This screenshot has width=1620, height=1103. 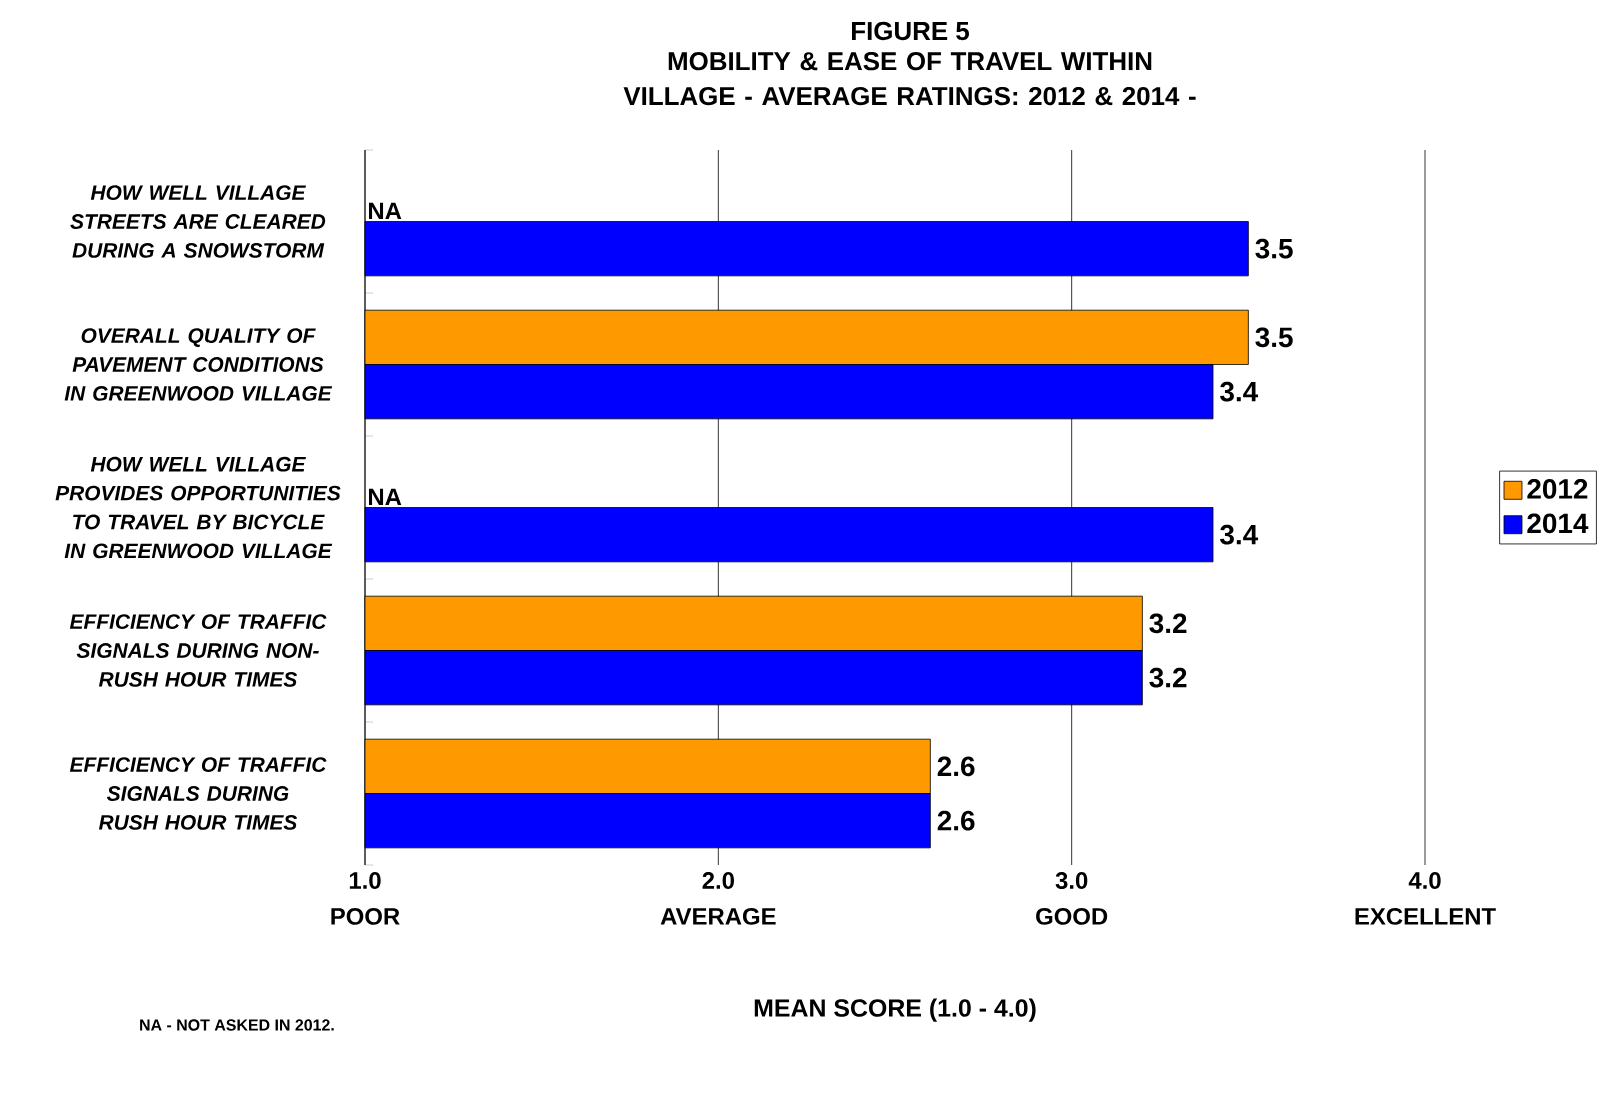 I want to click on y-tick-label: EFFICIENCY OF TRAFFIC SIGNALS DURING NON-RUSH HOUR TIMES, so click(x=198, y=650).